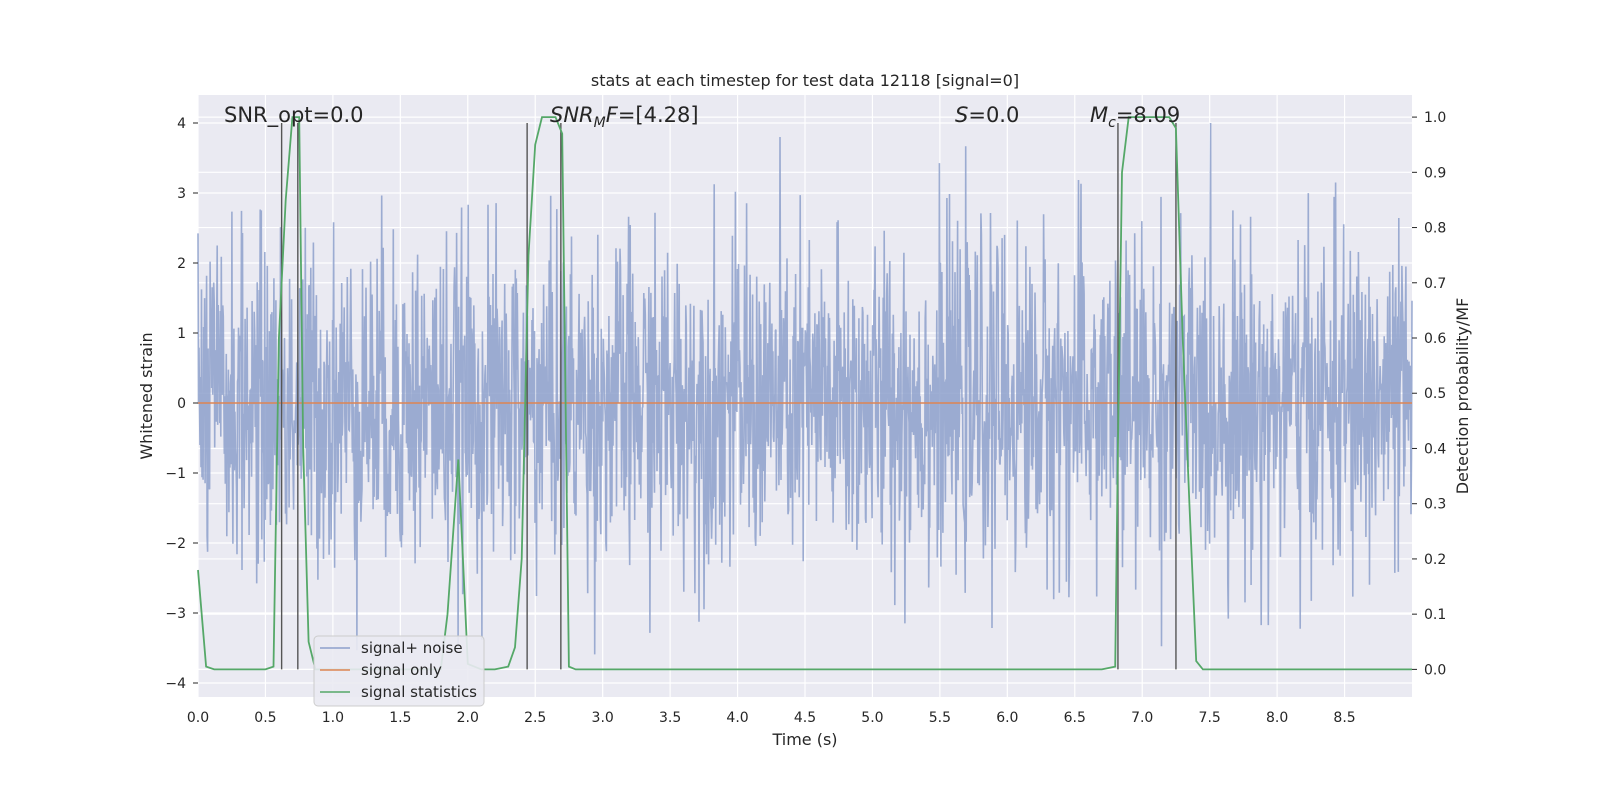 This screenshot has height=800, width=1600. I want to click on y-left-tick-label-0: 4, so click(181, 124).